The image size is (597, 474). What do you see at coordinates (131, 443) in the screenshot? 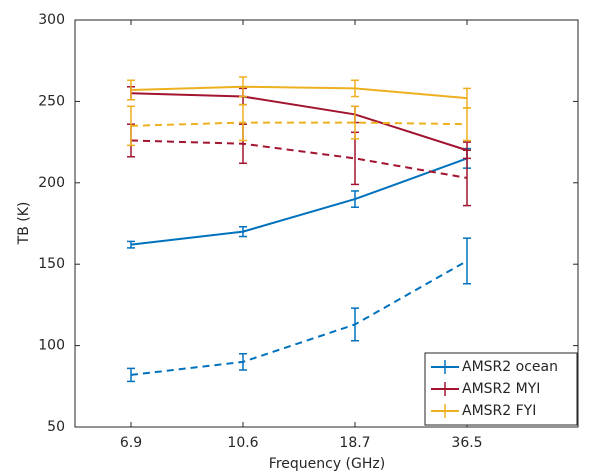
I see `x-tick-label: 6.9` at bounding box center [131, 443].